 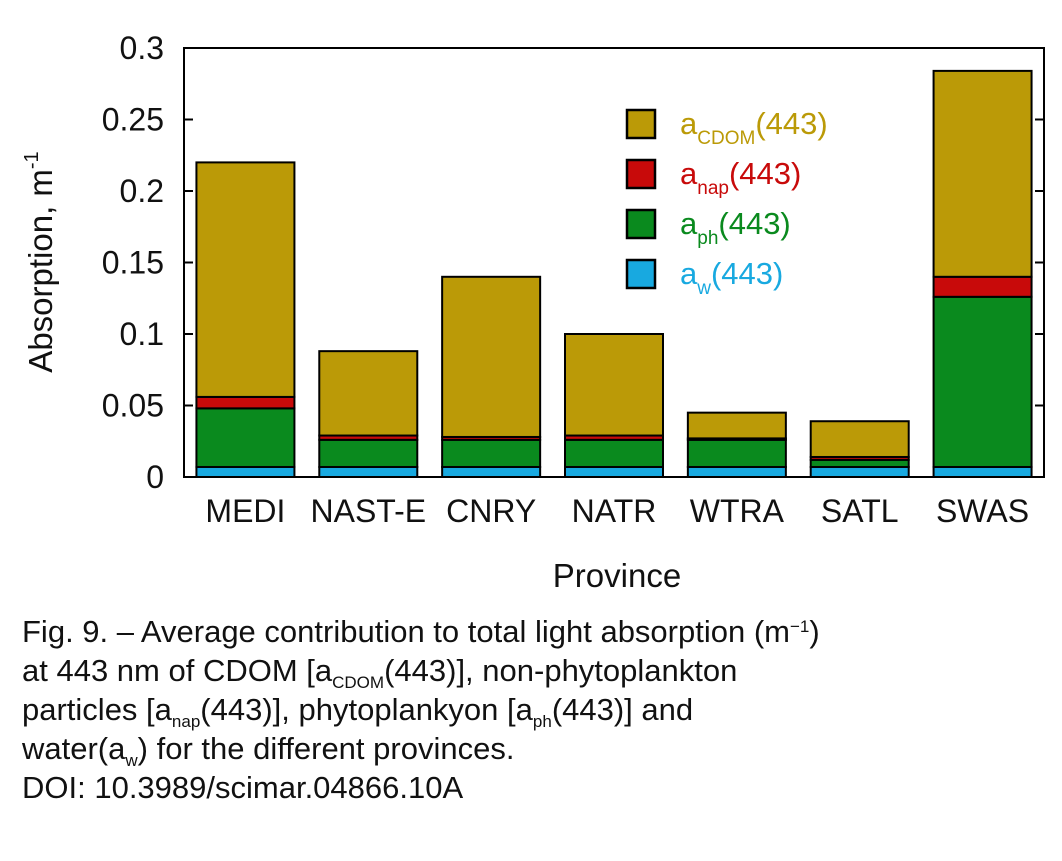 What do you see at coordinates (155, 477) in the screenshot?
I see `y-tick-label: 0` at bounding box center [155, 477].